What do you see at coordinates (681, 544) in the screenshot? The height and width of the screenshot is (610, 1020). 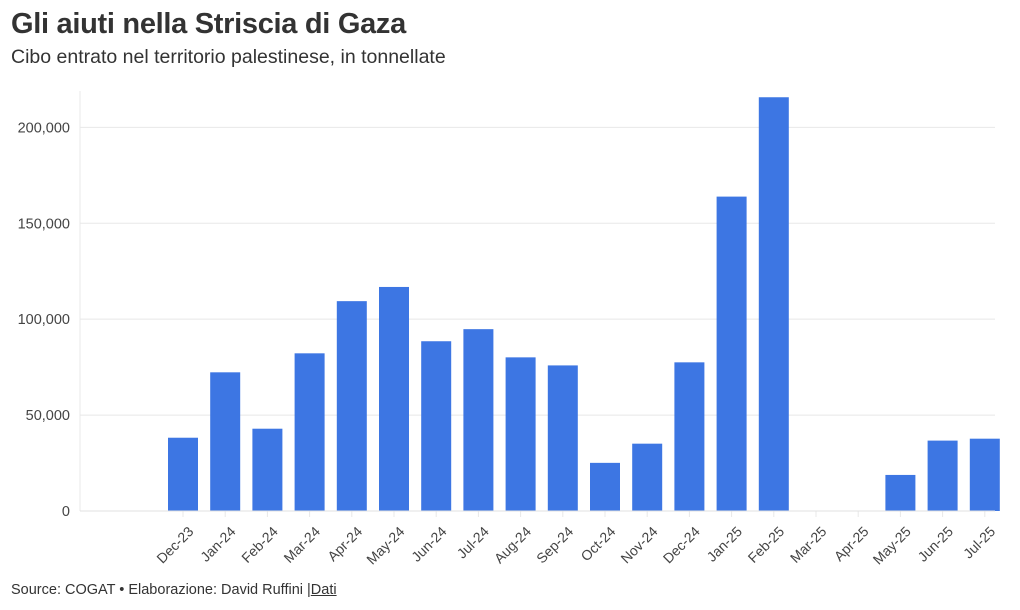 I see `x-tick-label: Dec-24` at bounding box center [681, 544].